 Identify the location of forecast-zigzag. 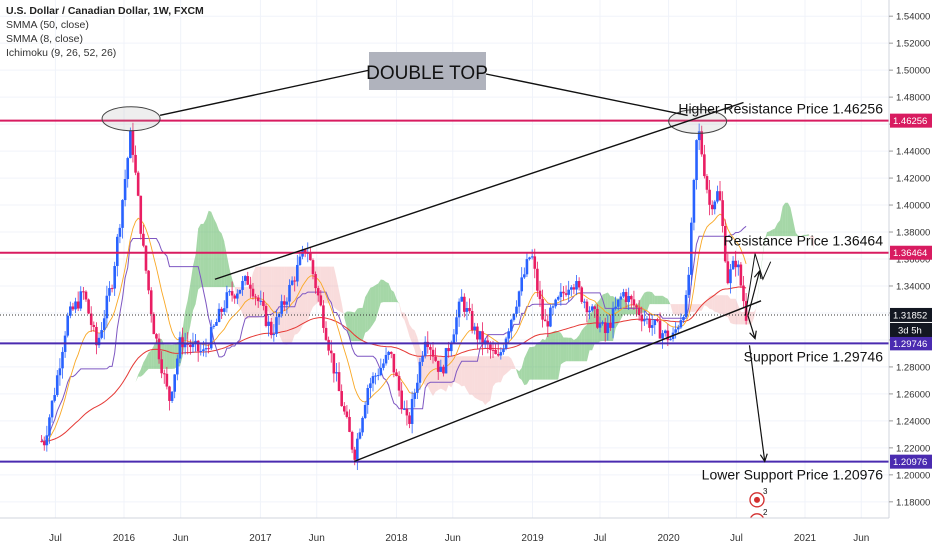
(758, 284).